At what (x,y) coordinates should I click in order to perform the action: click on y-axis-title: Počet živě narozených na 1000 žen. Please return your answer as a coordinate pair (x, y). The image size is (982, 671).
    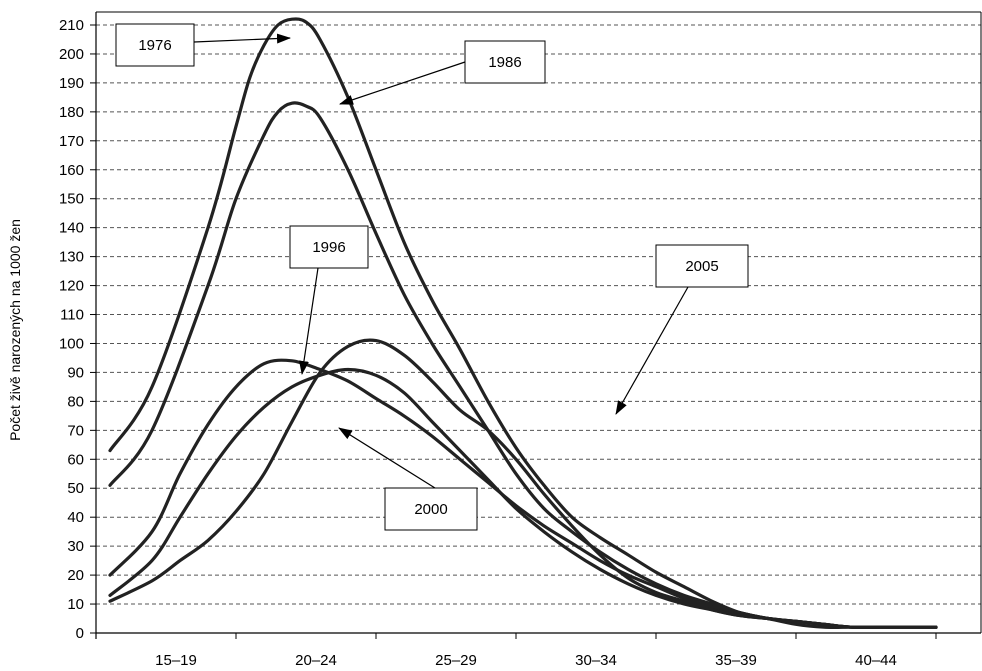
    Looking at the image, I should click on (15, 330).